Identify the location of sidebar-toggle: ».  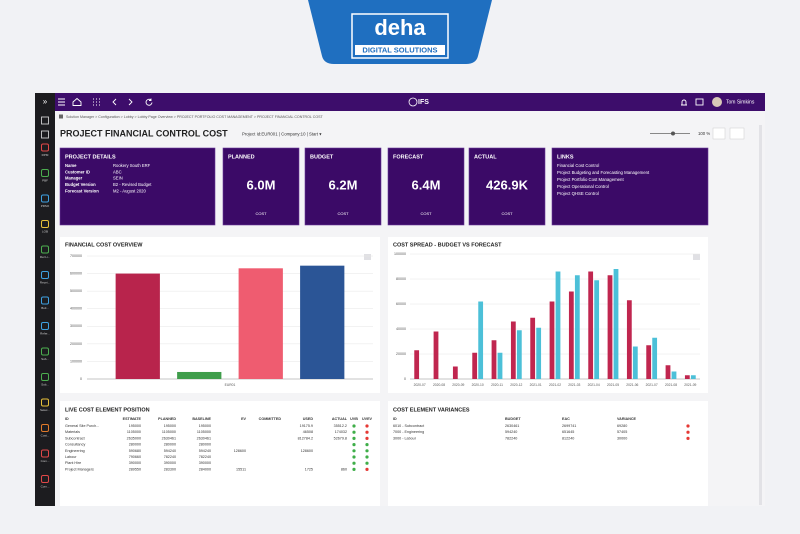
(45, 101).